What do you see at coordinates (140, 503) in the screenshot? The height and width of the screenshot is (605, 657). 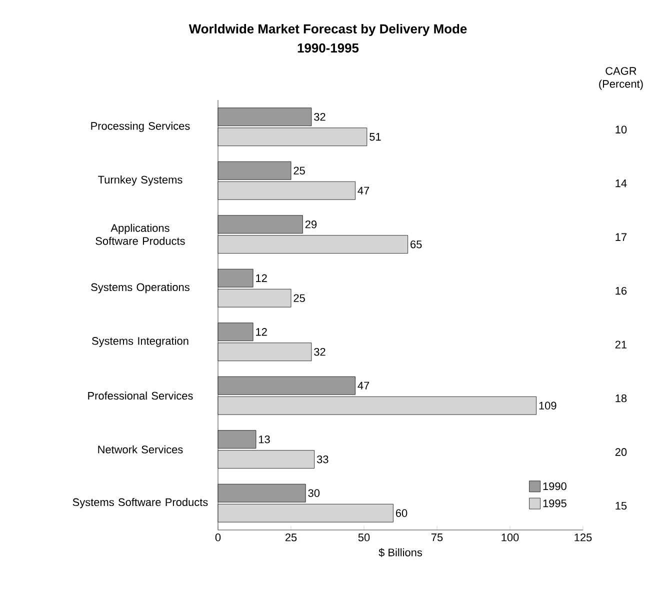 I see `y-tick-label: Systems Software Products` at bounding box center [140, 503].